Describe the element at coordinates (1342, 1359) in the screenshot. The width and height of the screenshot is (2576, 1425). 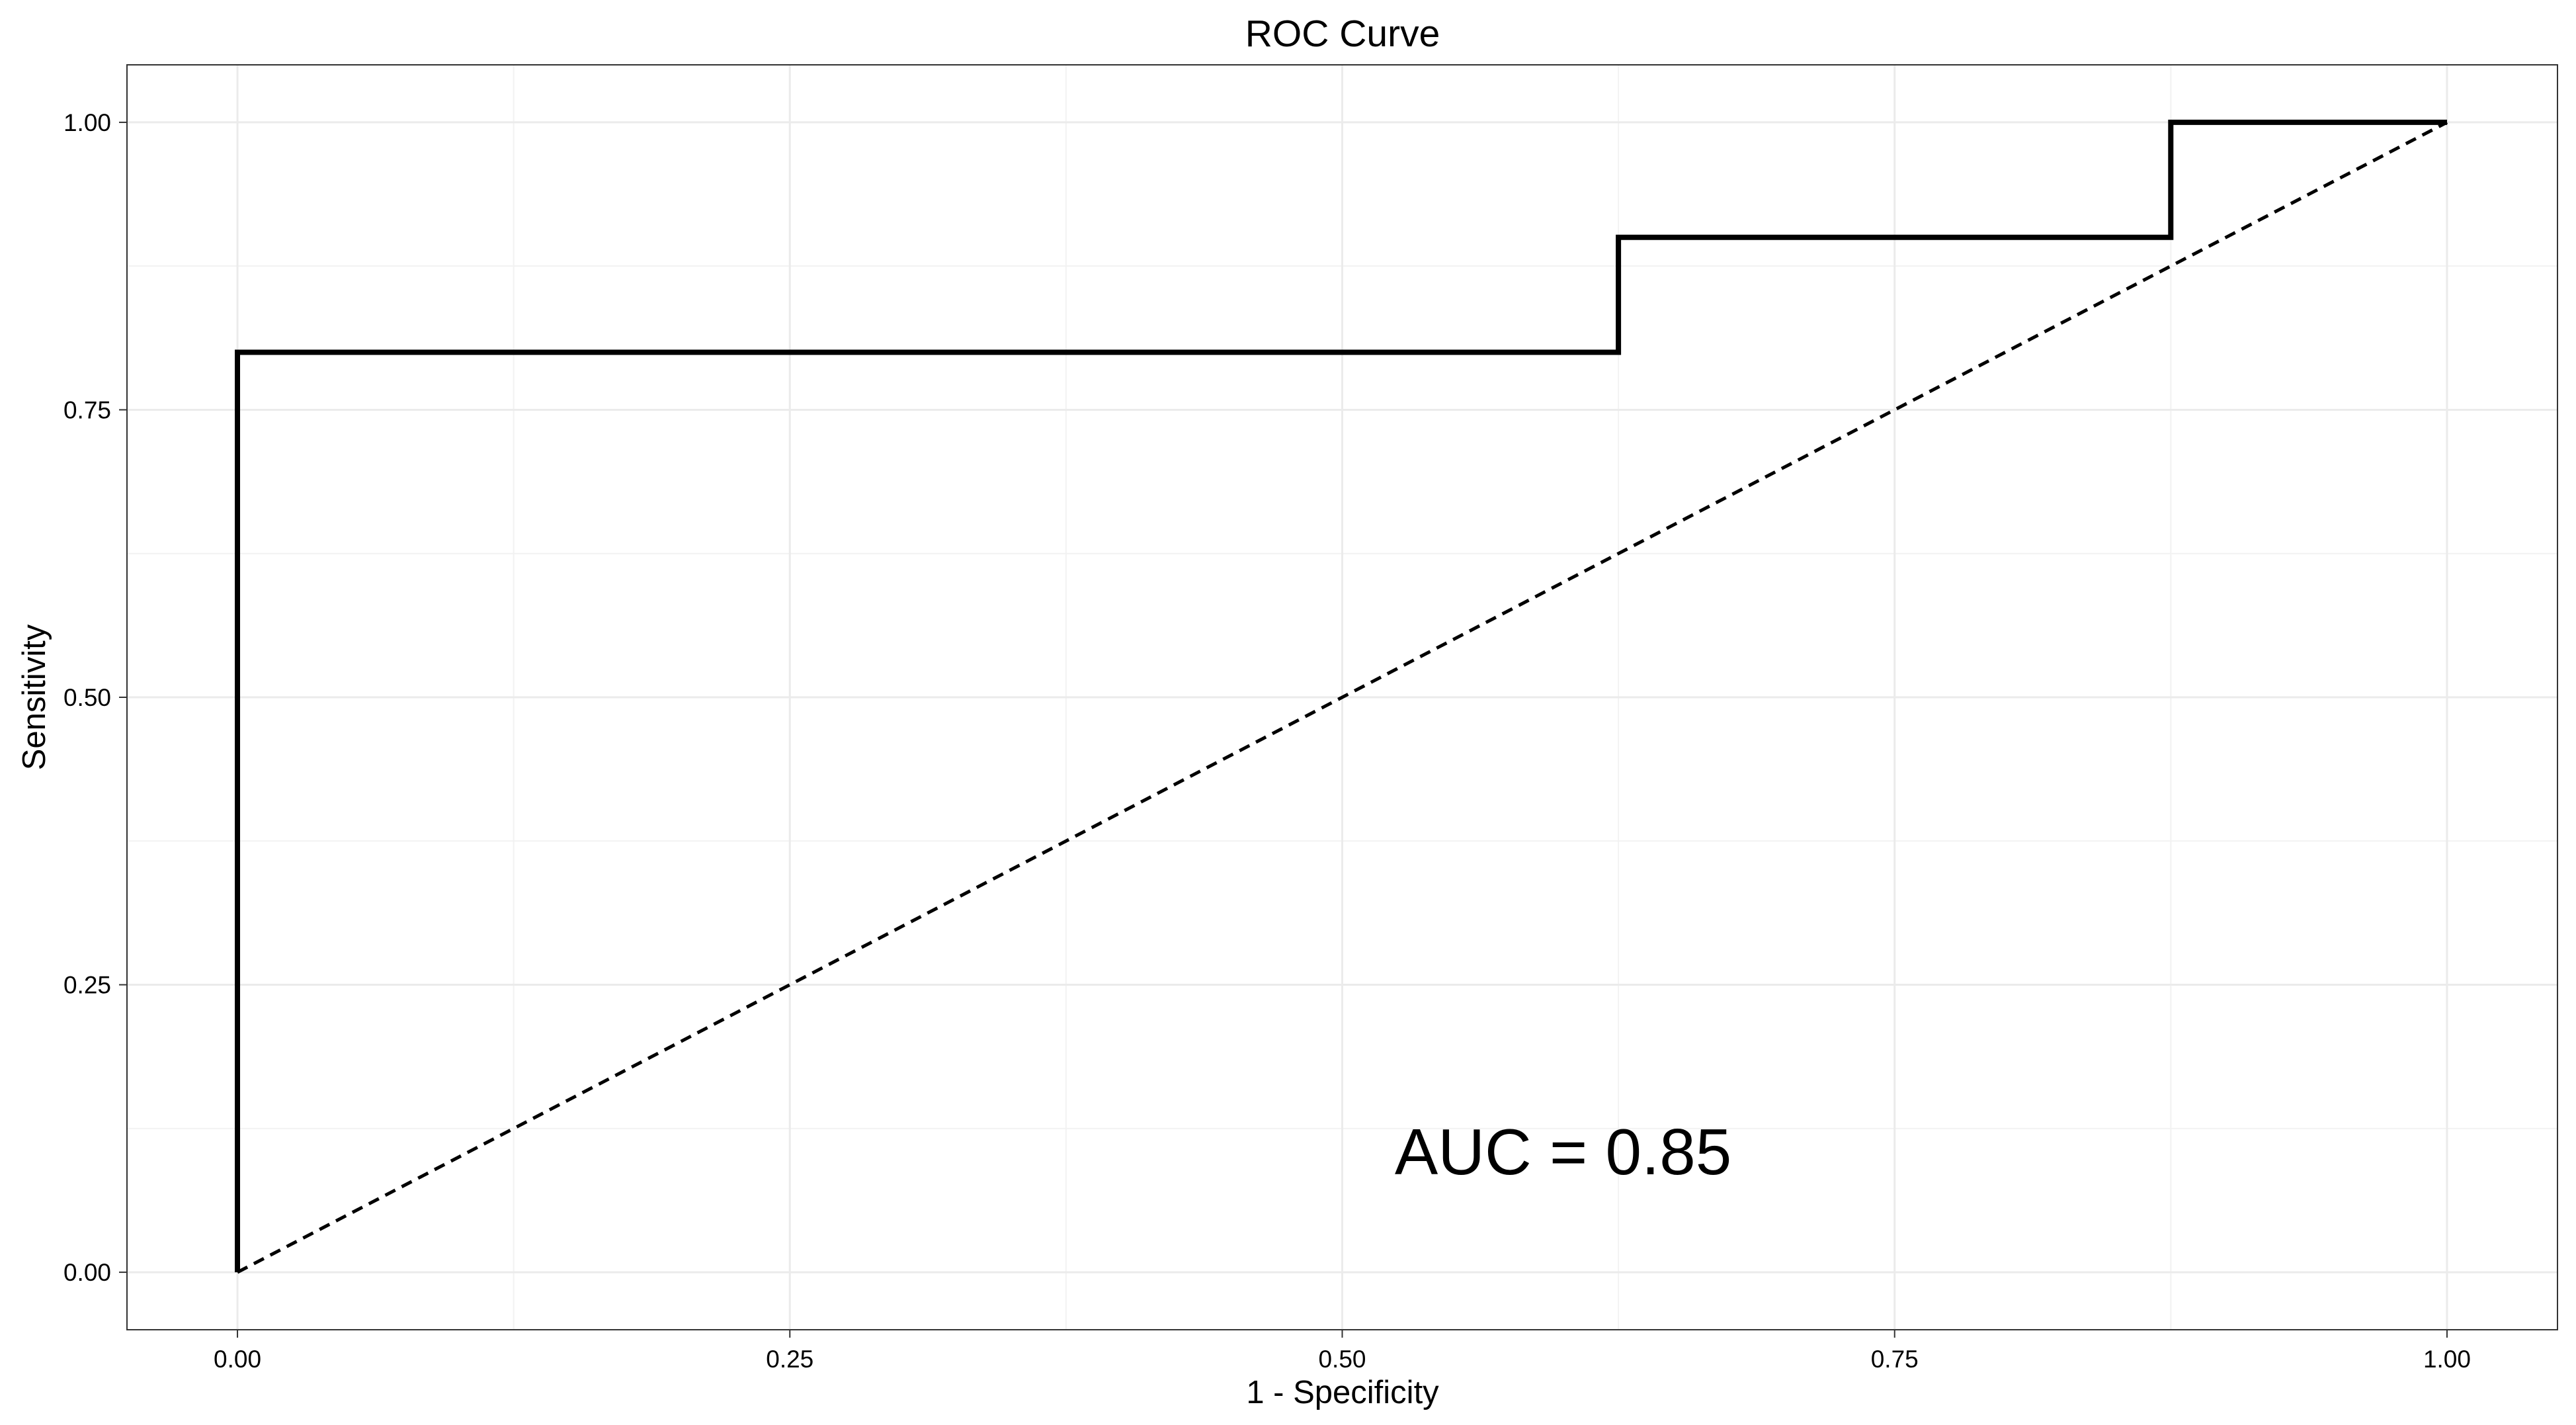
I see `x-tick-label: 0.50` at that location.